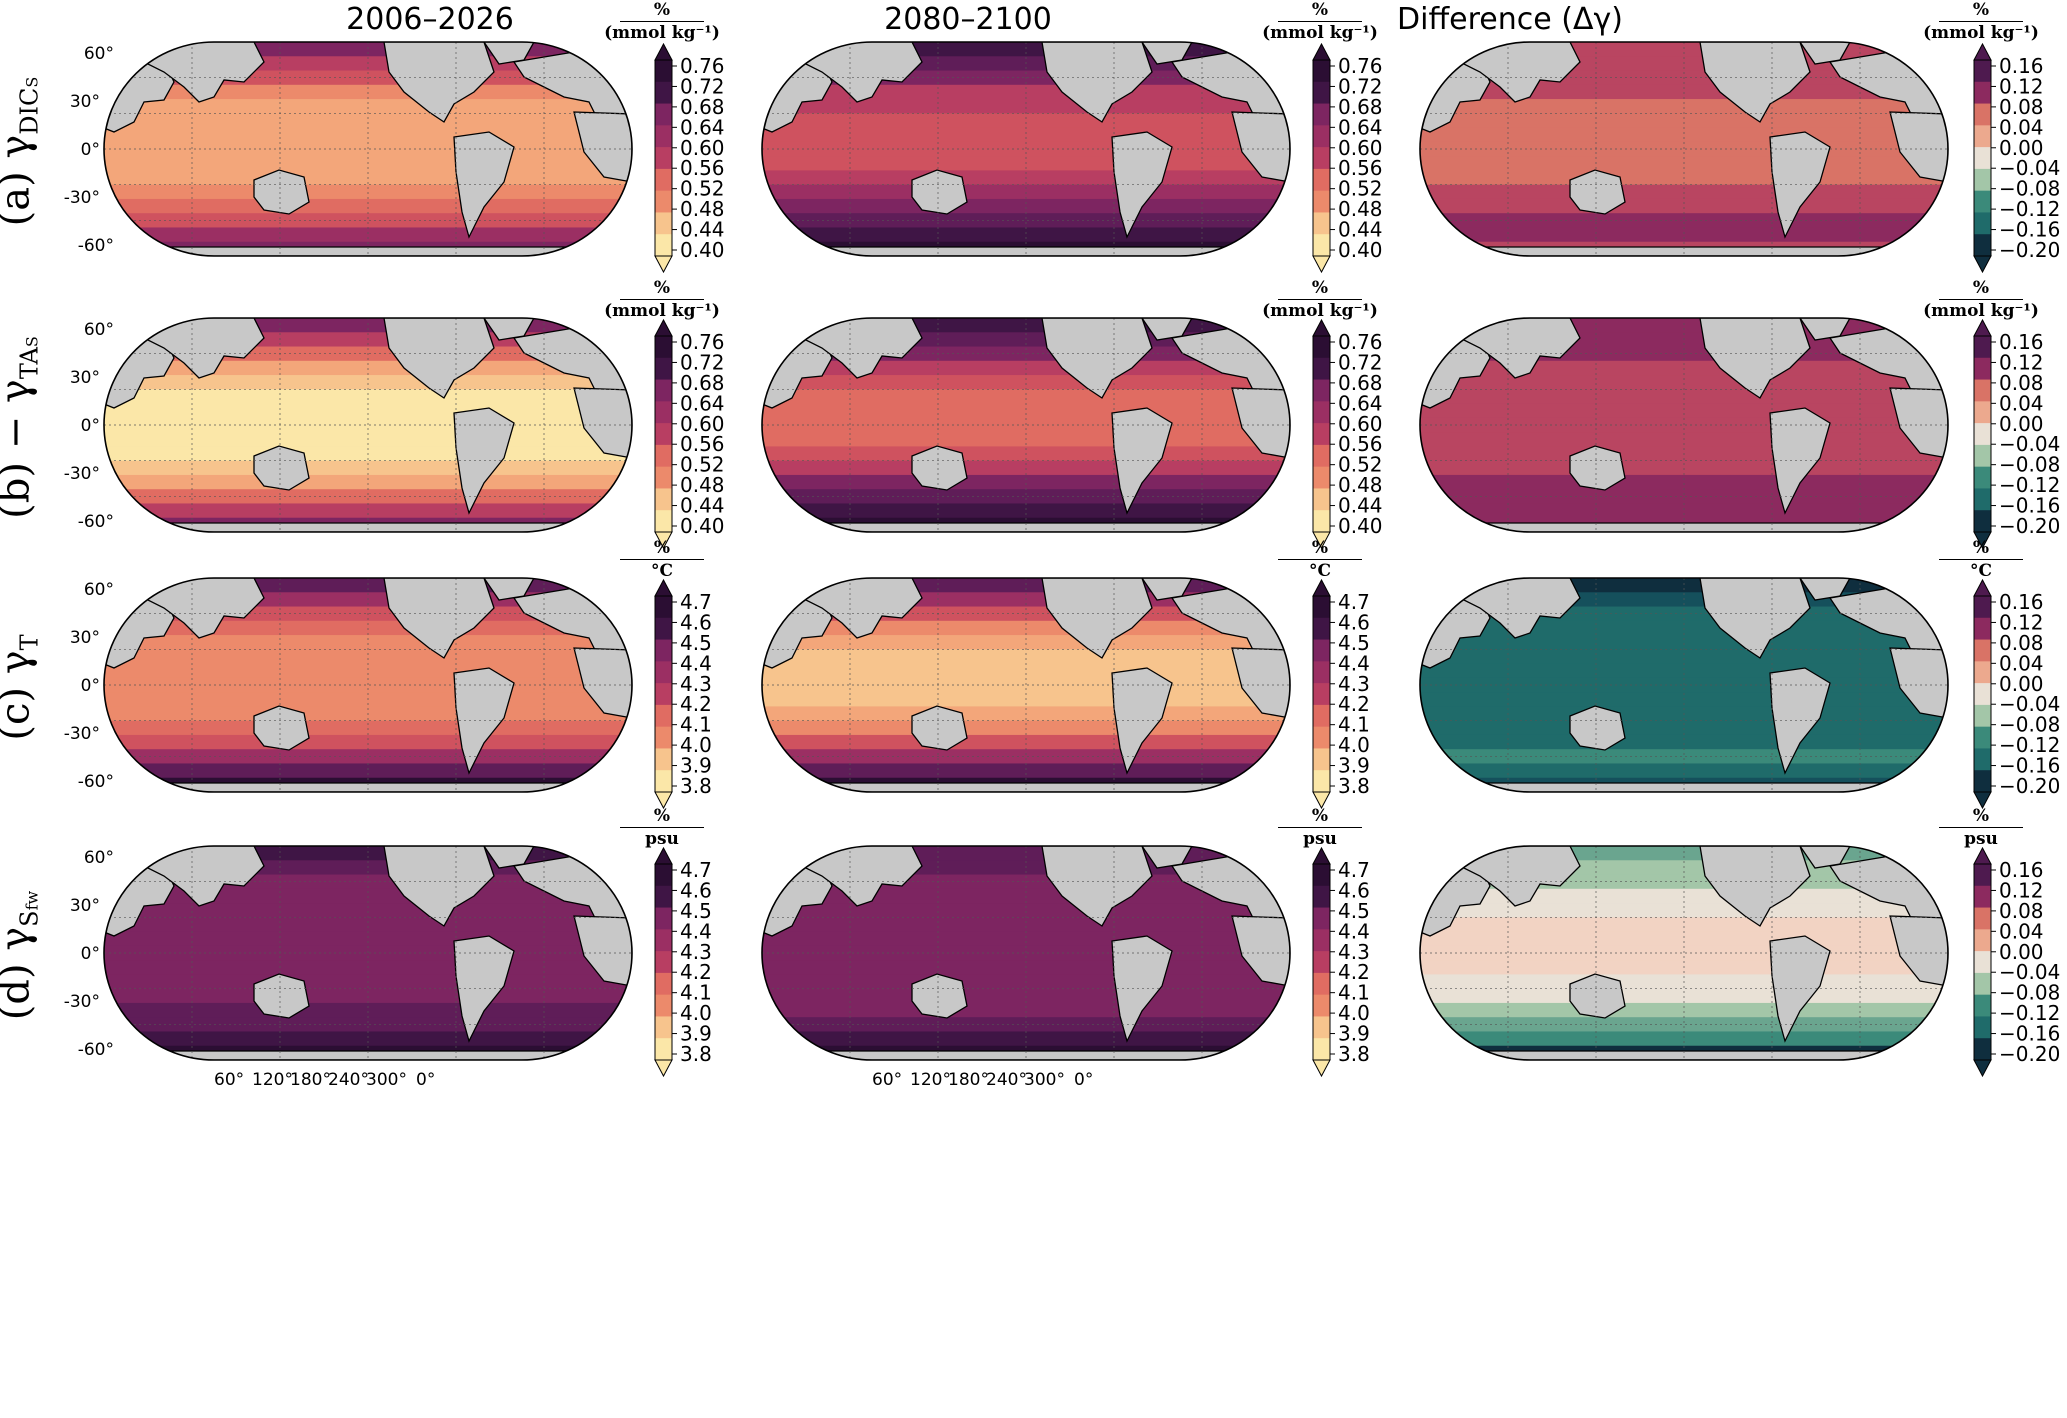 The height and width of the screenshot is (1418, 2067). Describe the element at coordinates (2029, 250) in the screenshot. I see `colorbar-tick-label: −0.20` at that location.